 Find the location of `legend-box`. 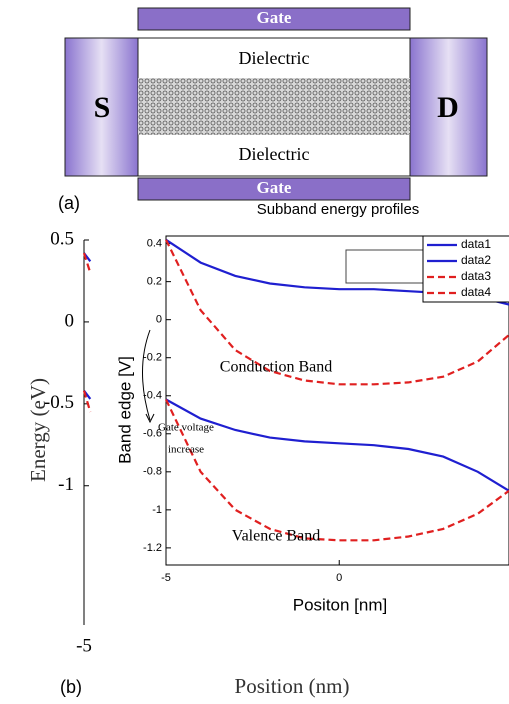

legend-box is located at coordinates (465, 269).